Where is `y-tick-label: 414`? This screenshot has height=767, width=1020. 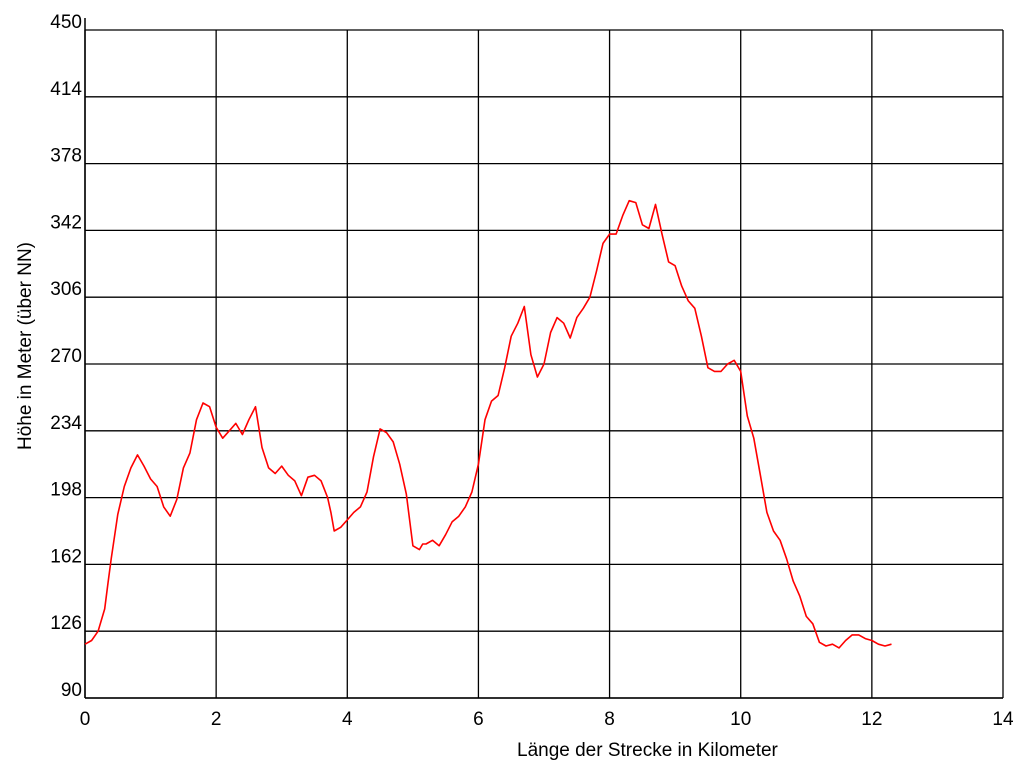
y-tick-label: 414 is located at coordinates (66, 89).